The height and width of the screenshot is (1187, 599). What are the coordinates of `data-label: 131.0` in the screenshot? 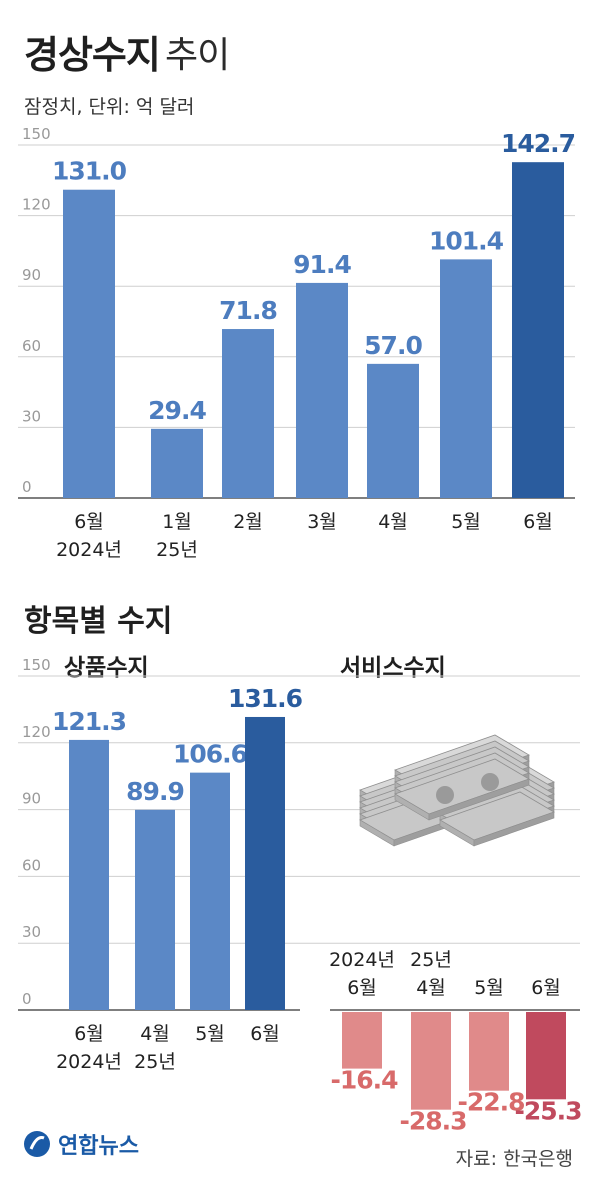 It's located at (89, 171).